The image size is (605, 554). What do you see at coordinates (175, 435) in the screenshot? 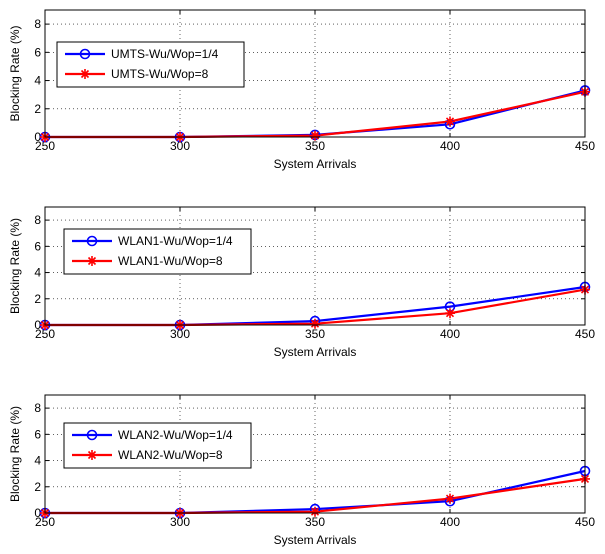
I see `legend-entry-label: WLAN2-Wu/Wop=1/4` at bounding box center [175, 435].